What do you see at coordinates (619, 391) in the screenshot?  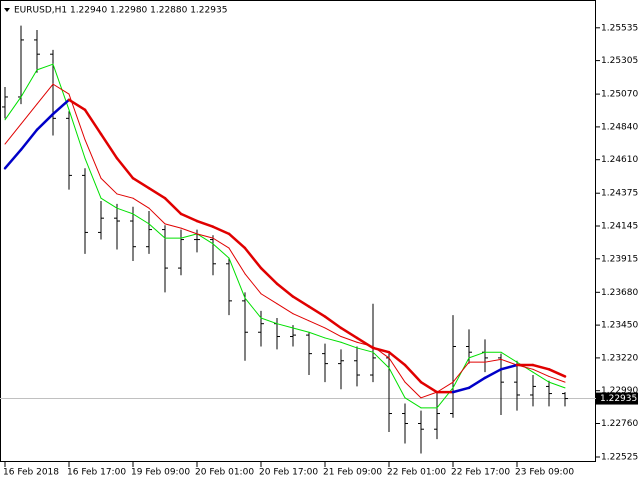 I see `y-tick-label: 1.22990` at bounding box center [619, 391].